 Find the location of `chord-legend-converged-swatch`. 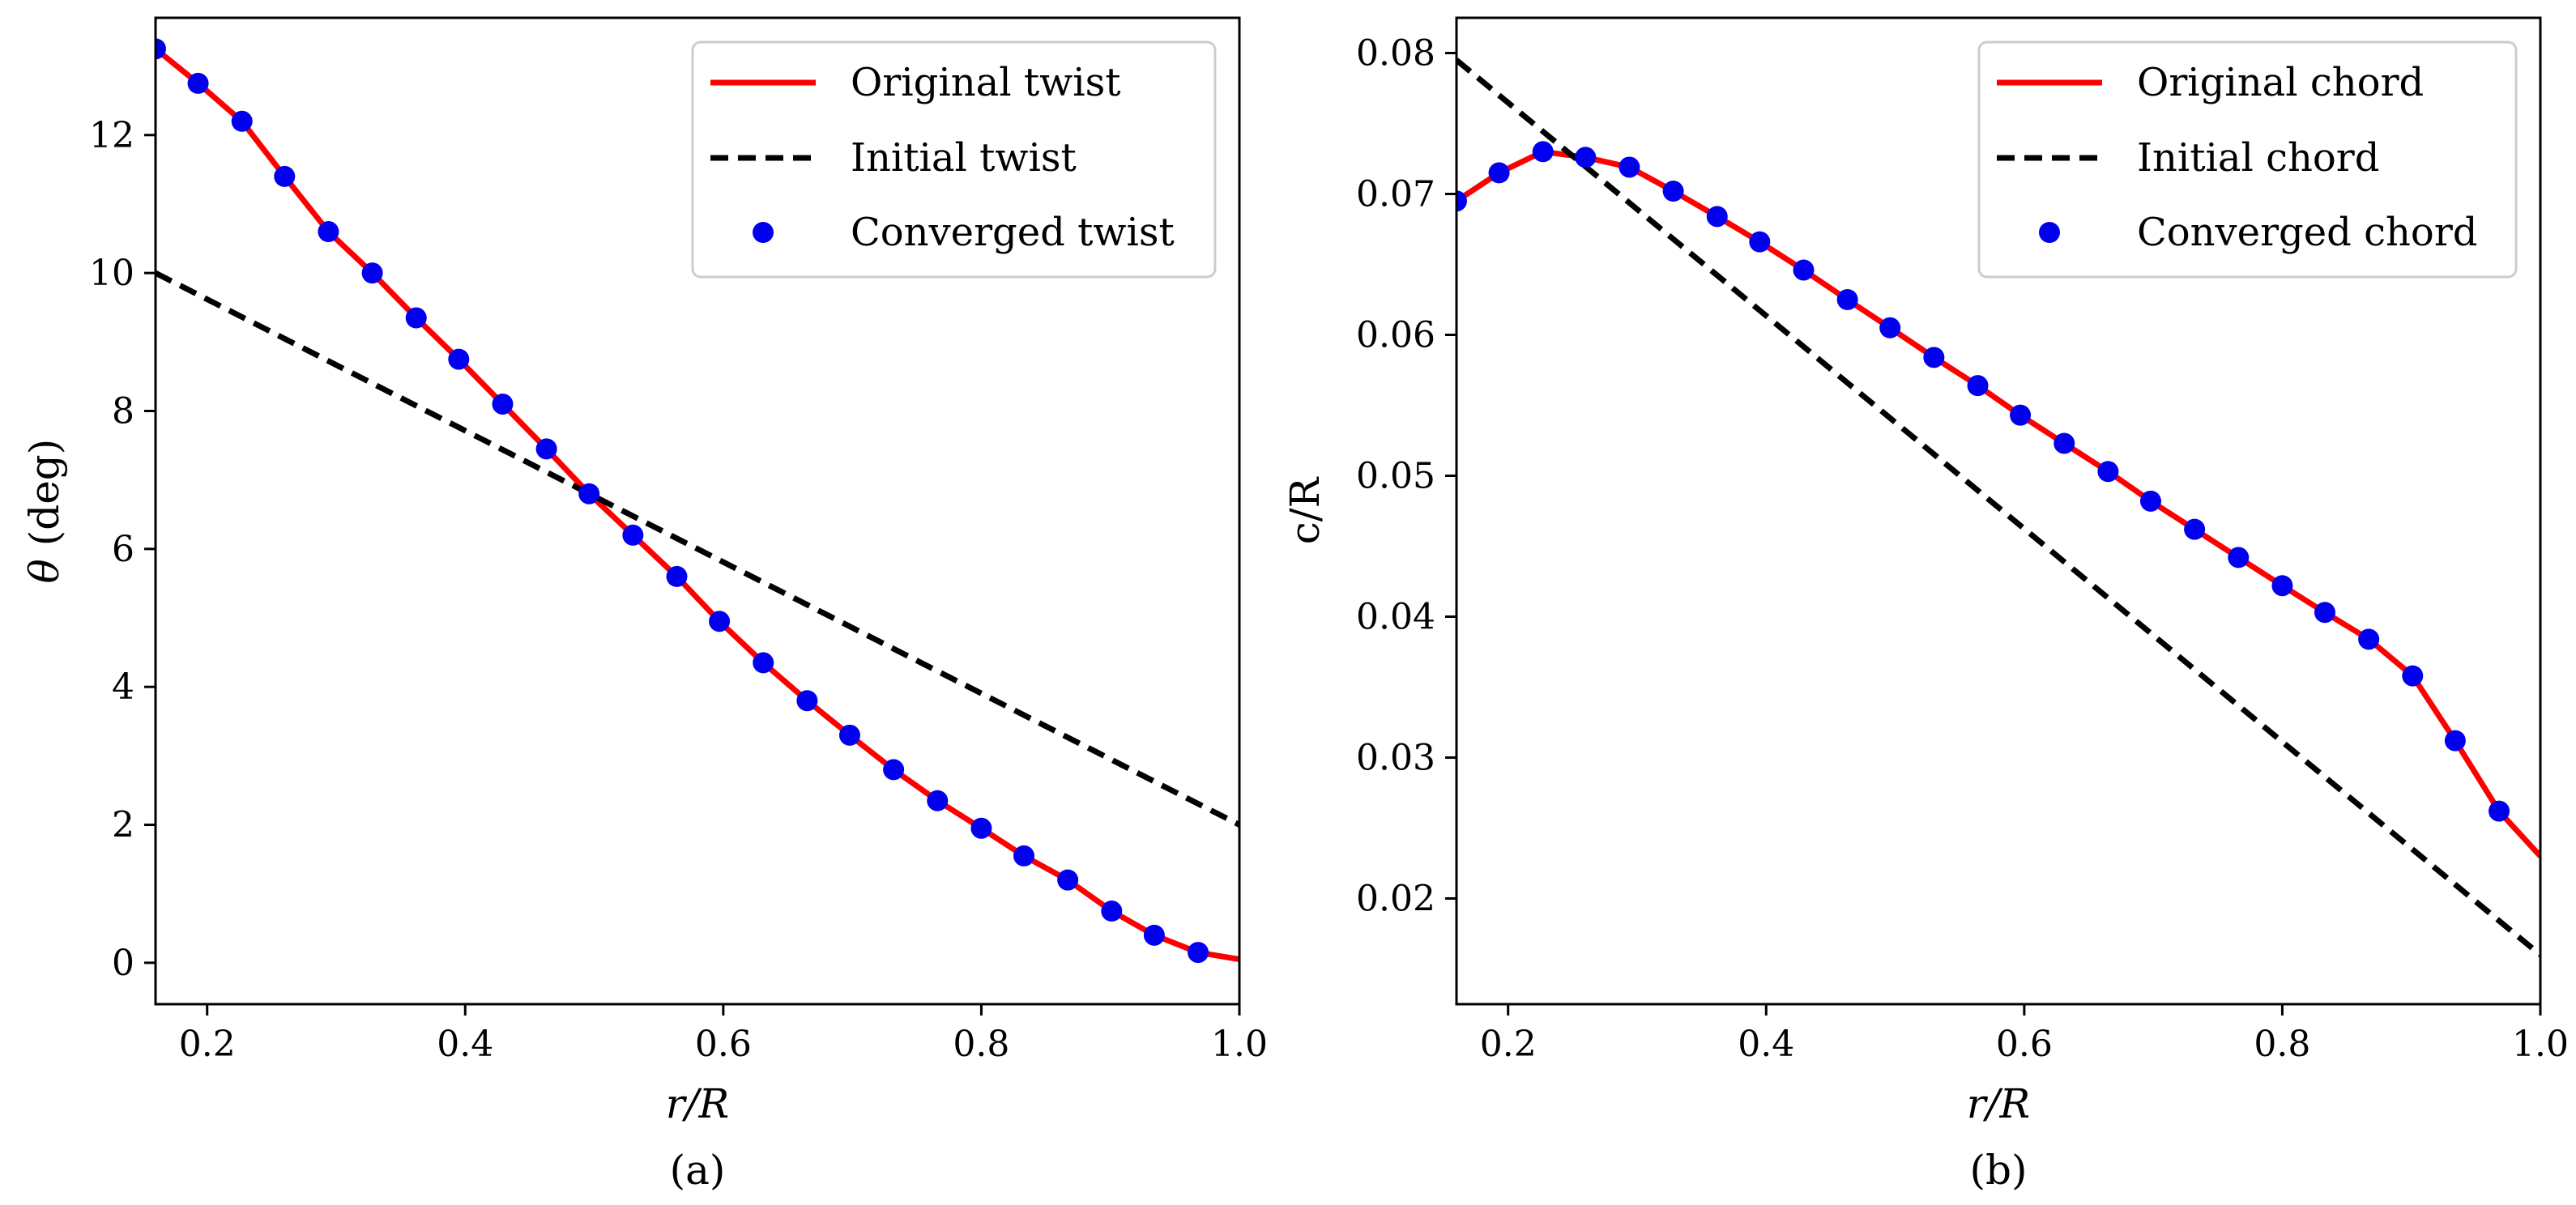

chord-legend-converged-swatch is located at coordinates (2049, 233).